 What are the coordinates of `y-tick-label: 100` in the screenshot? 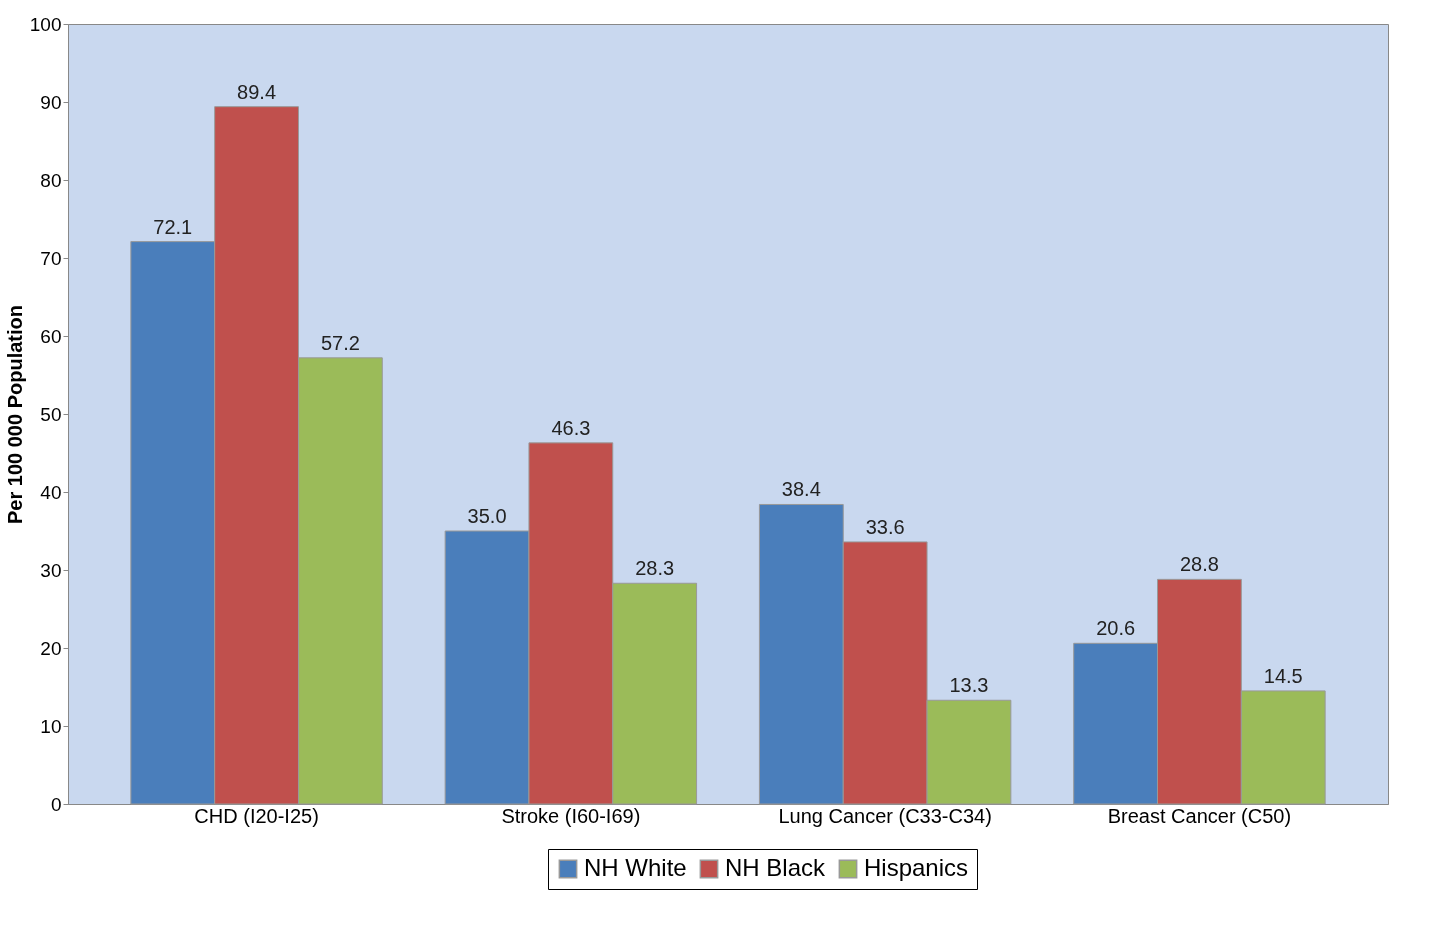 It's located at (45, 24).